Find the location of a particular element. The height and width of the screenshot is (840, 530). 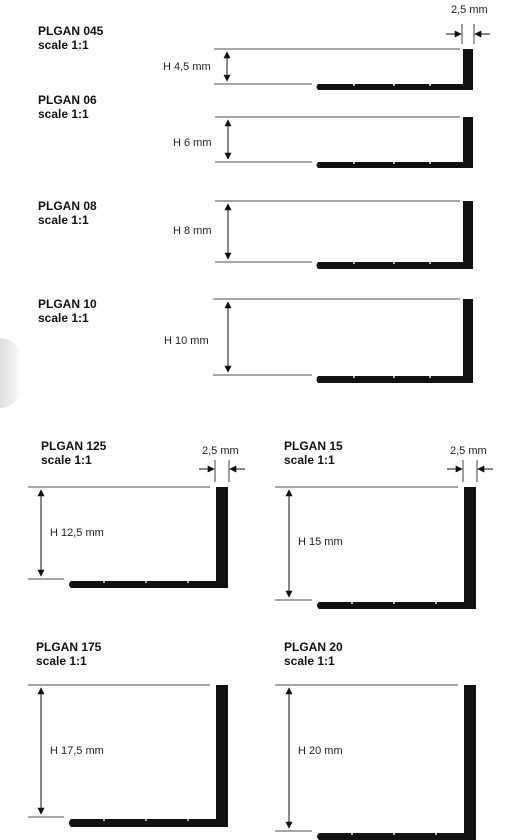

height-label-175: H 17,5 mm is located at coordinates (77, 751).